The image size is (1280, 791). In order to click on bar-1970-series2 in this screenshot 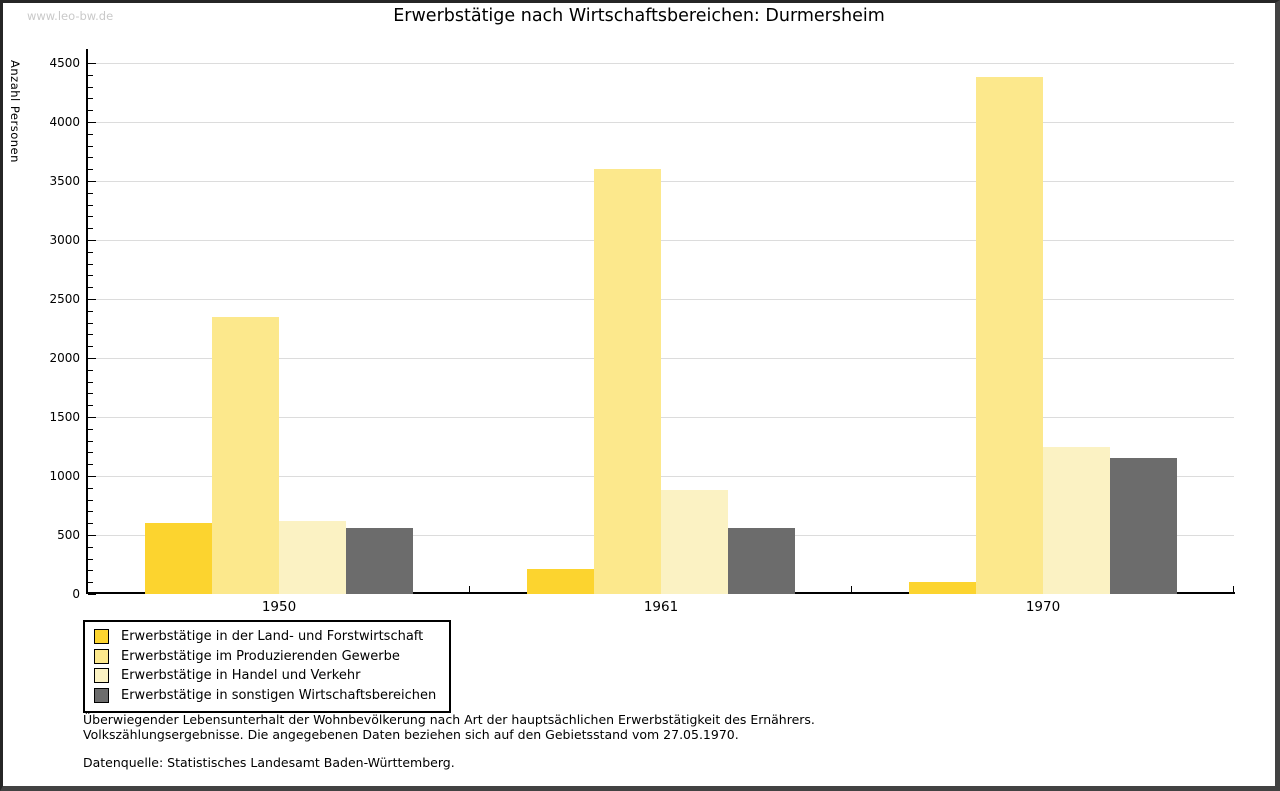, I will do `click(1009, 335)`.